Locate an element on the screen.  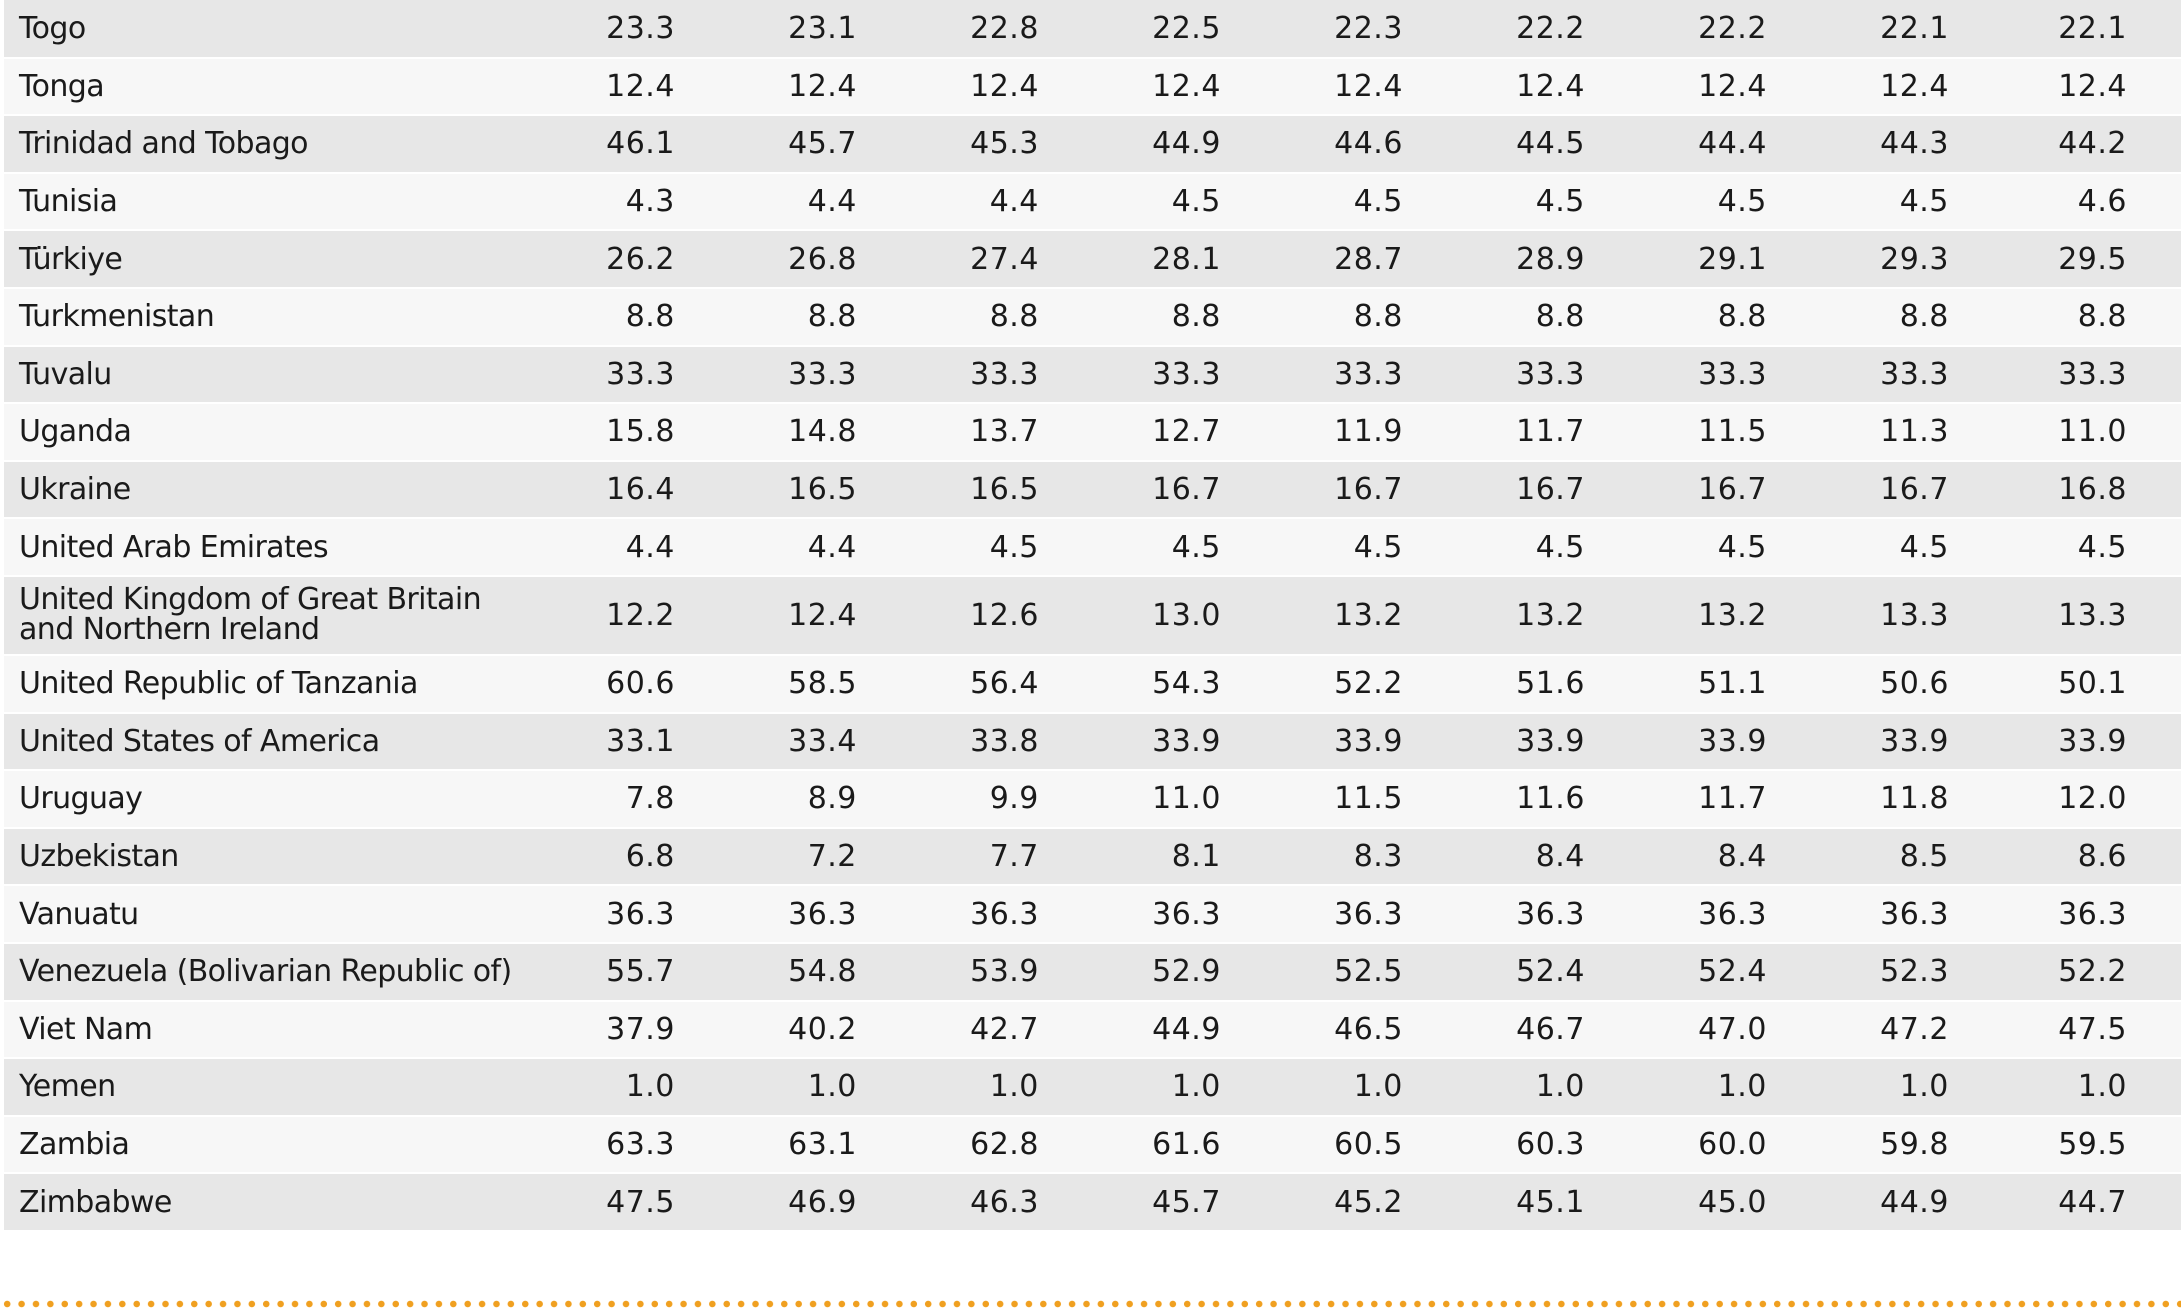
value-cell: 59.5 is located at coordinates (2089, 1145).